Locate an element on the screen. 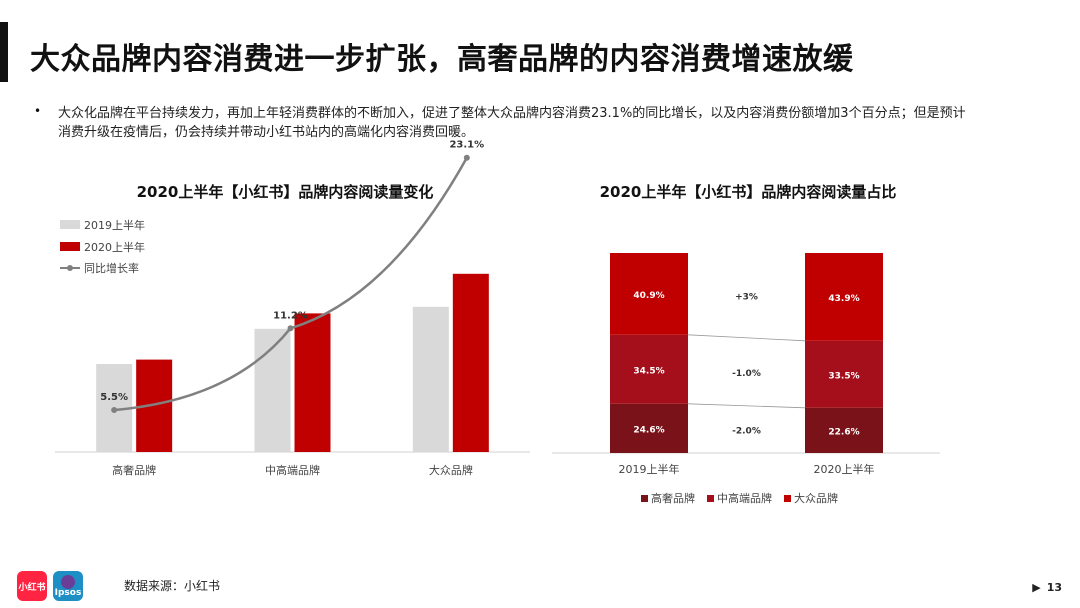 Image resolution: width=1080 pixels, height=608 pixels. chart2-x-tick-2: 2020上半年 is located at coordinates (844, 469).